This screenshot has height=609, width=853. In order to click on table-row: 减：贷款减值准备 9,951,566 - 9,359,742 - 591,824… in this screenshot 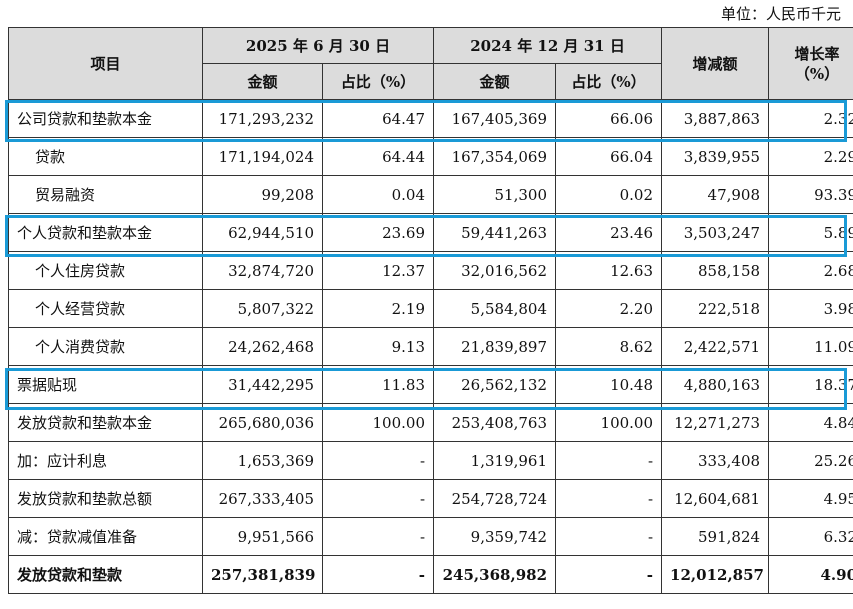, I will do `click(430, 536)`.